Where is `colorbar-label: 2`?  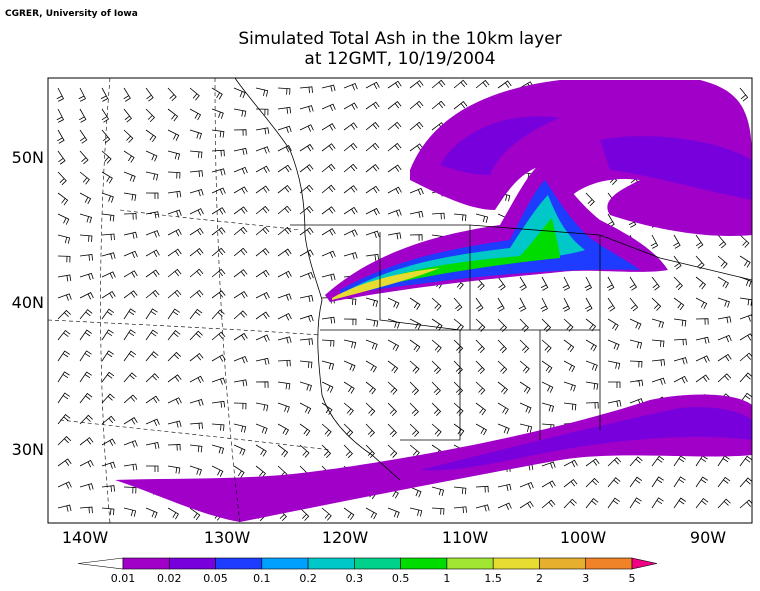
colorbar-label: 2 is located at coordinates (539, 578).